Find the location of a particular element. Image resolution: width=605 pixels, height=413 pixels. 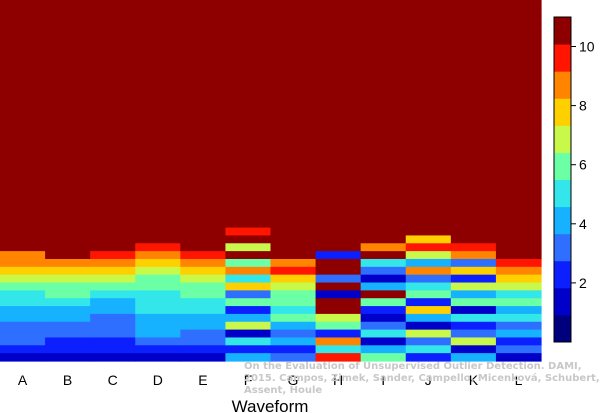

colorbar-tick-label-4: 4 is located at coordinates (583, 224).